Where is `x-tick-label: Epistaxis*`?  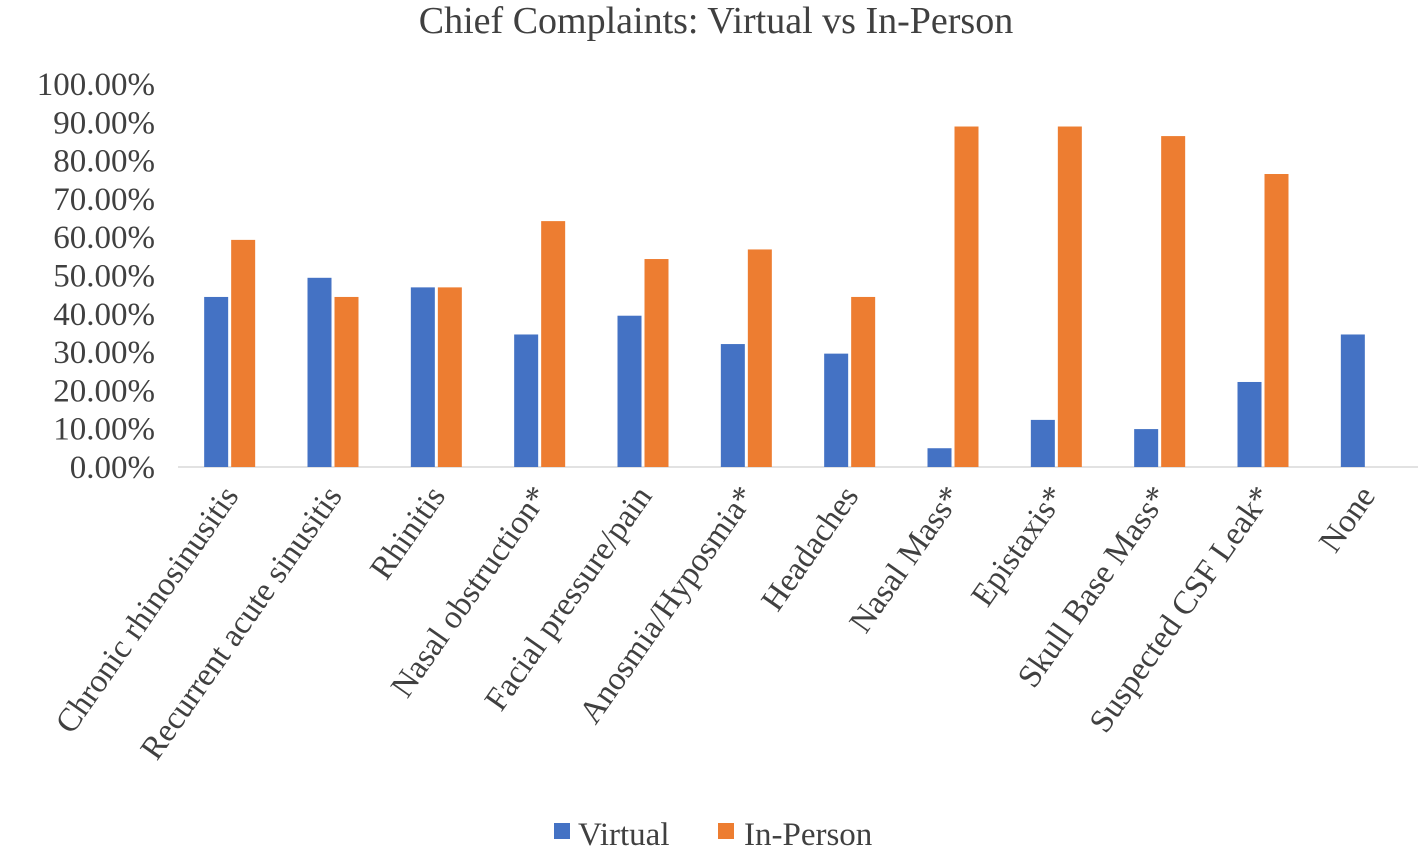 x-tick-label: Epistaxis* is located at coordinates (1019, 546).